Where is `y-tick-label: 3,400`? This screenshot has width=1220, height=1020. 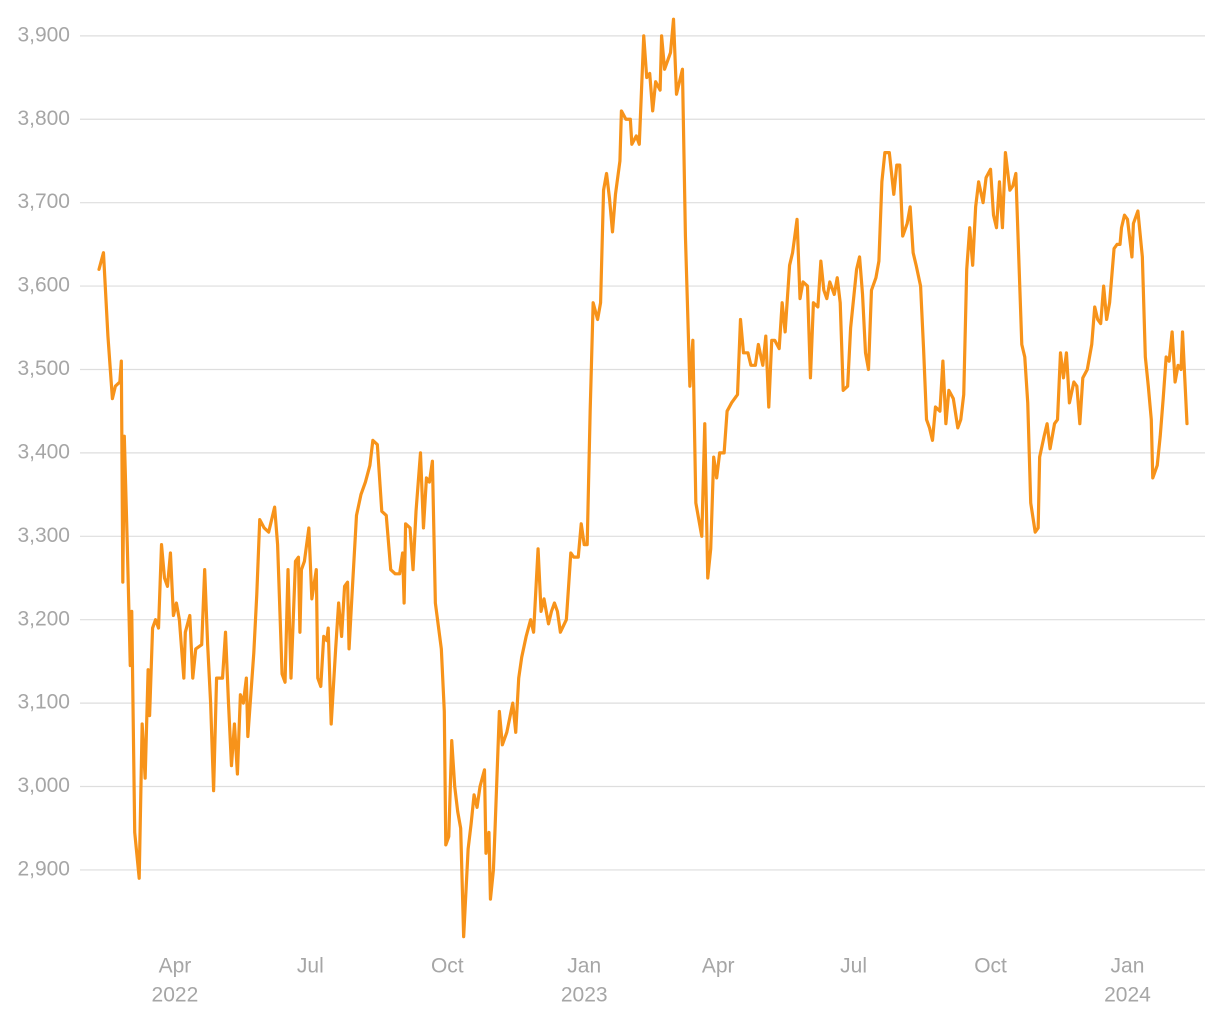
y-tick-label: 3,400 is located at coordinates (43, 451).